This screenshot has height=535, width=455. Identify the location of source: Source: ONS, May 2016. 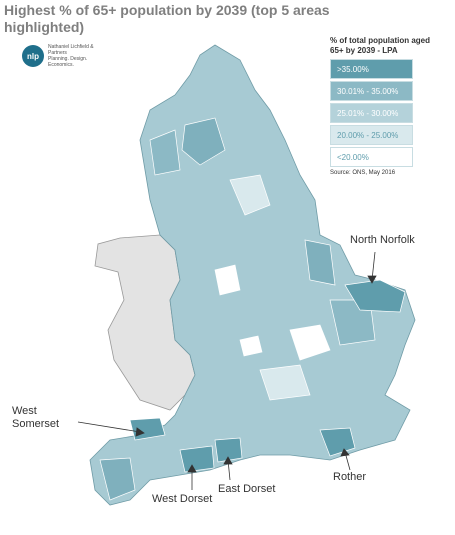
(363, 173).